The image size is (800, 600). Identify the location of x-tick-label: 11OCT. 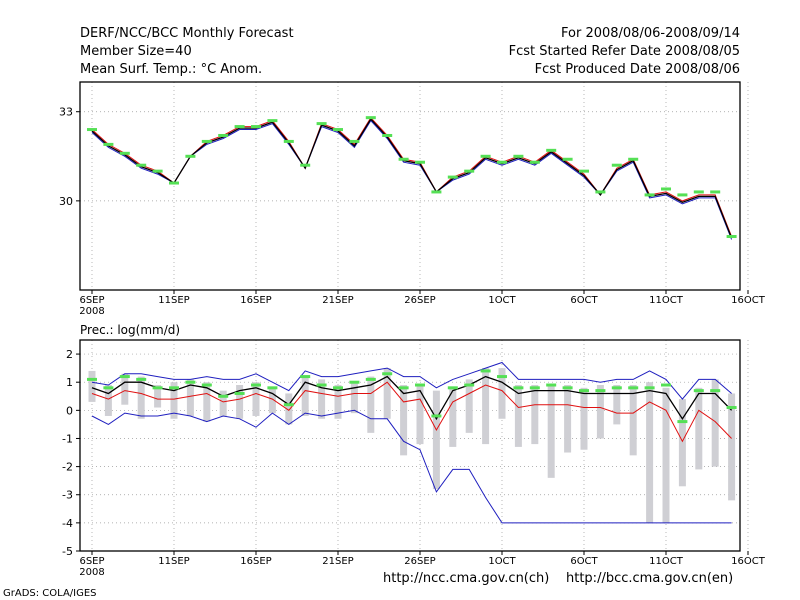
(666, 561).